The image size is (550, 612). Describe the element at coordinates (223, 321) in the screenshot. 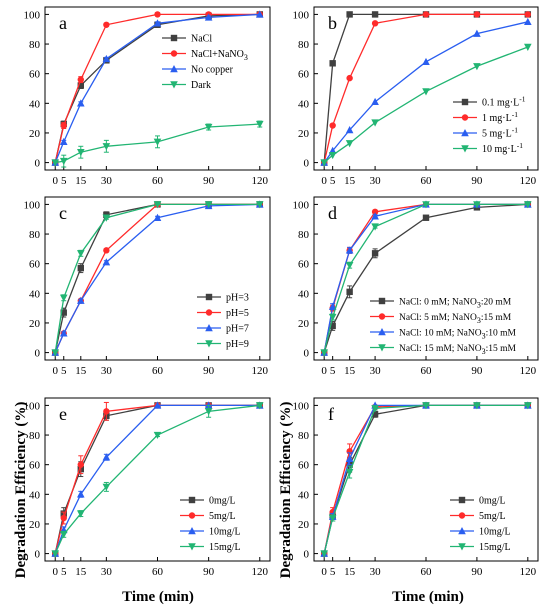

I see `legend: pH=3 pH=5 pH=7 pH=9` at that location.